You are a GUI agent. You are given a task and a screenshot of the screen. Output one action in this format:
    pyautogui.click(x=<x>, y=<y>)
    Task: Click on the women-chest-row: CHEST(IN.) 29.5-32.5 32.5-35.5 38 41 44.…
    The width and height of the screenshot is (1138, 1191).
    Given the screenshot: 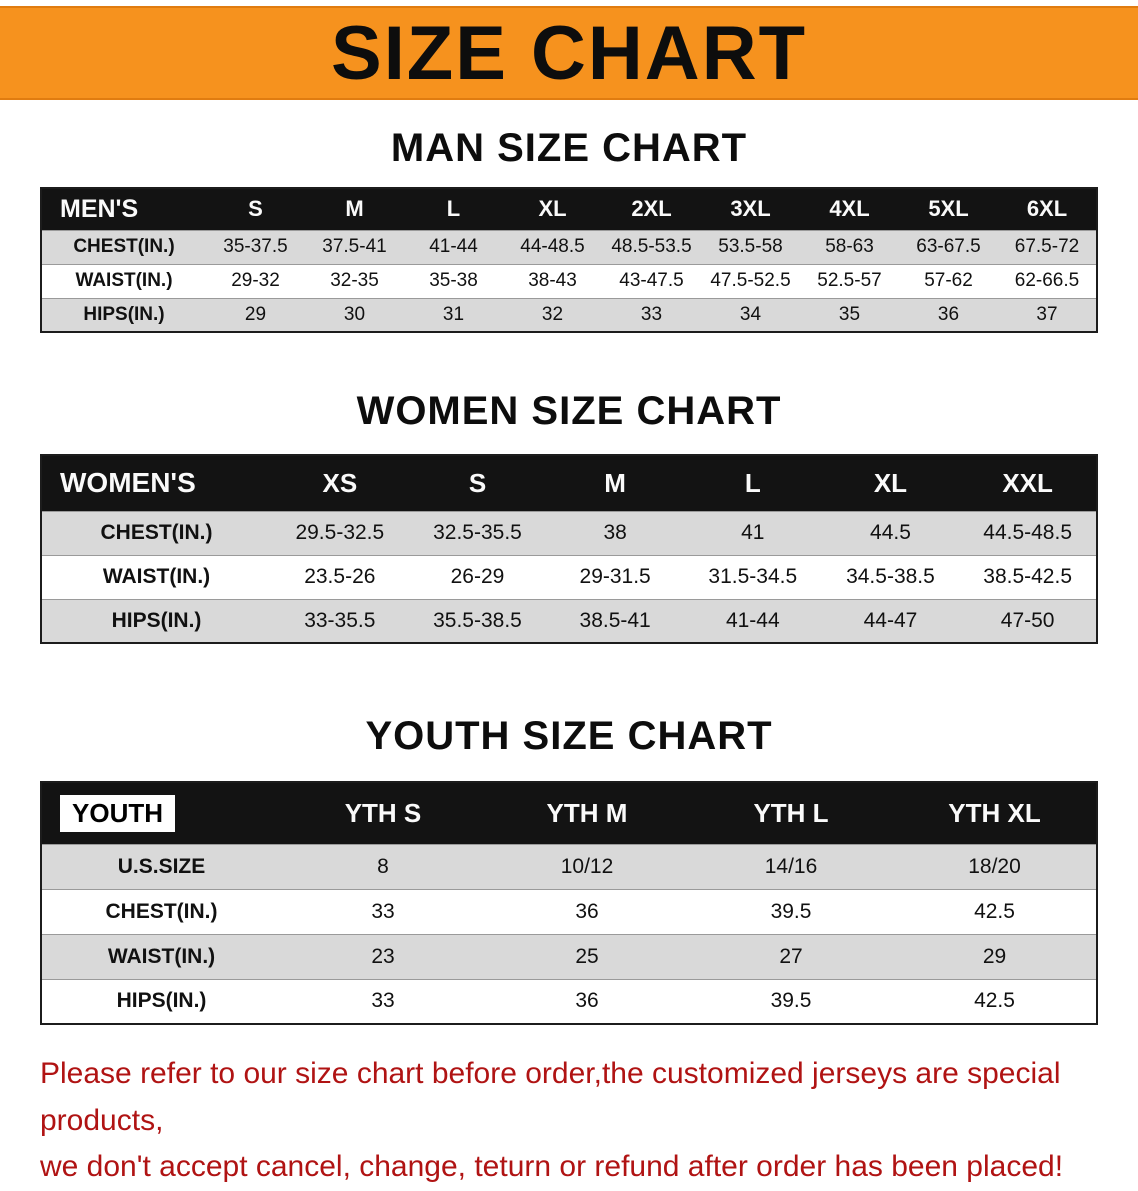 What is the action you would take?
    pyautogui.click(x=569, y=533)
    